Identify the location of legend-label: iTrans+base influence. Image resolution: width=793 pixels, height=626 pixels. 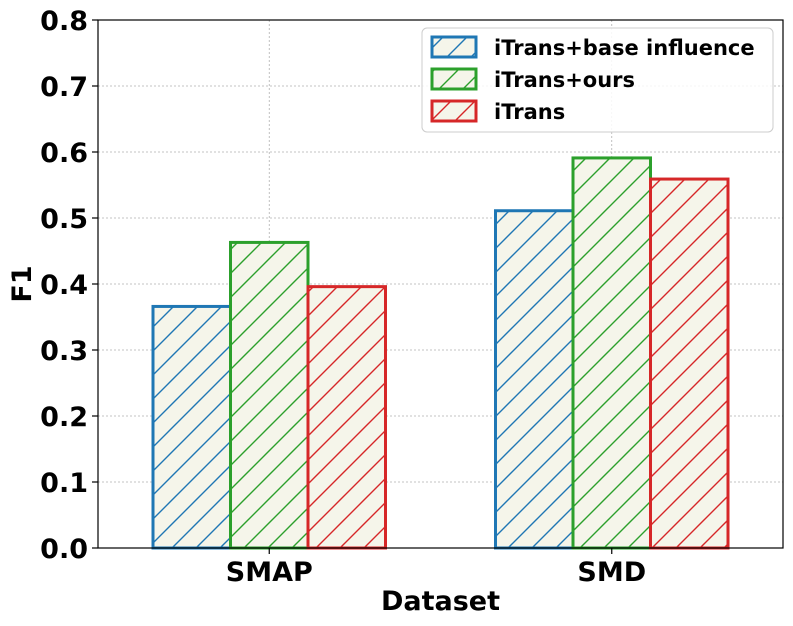
(624, 48).